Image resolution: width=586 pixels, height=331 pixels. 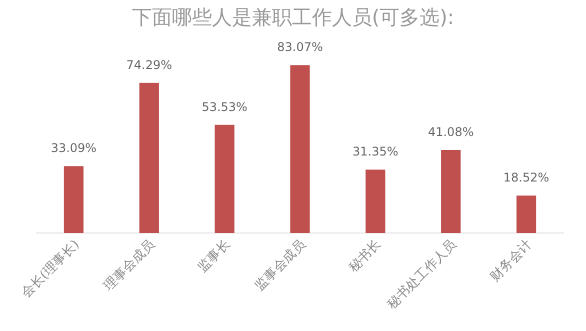 What do you see at coordinates (300, 47) in the screenshot?
I see `data-label: 83.07%` at bounding box center [300, 47].